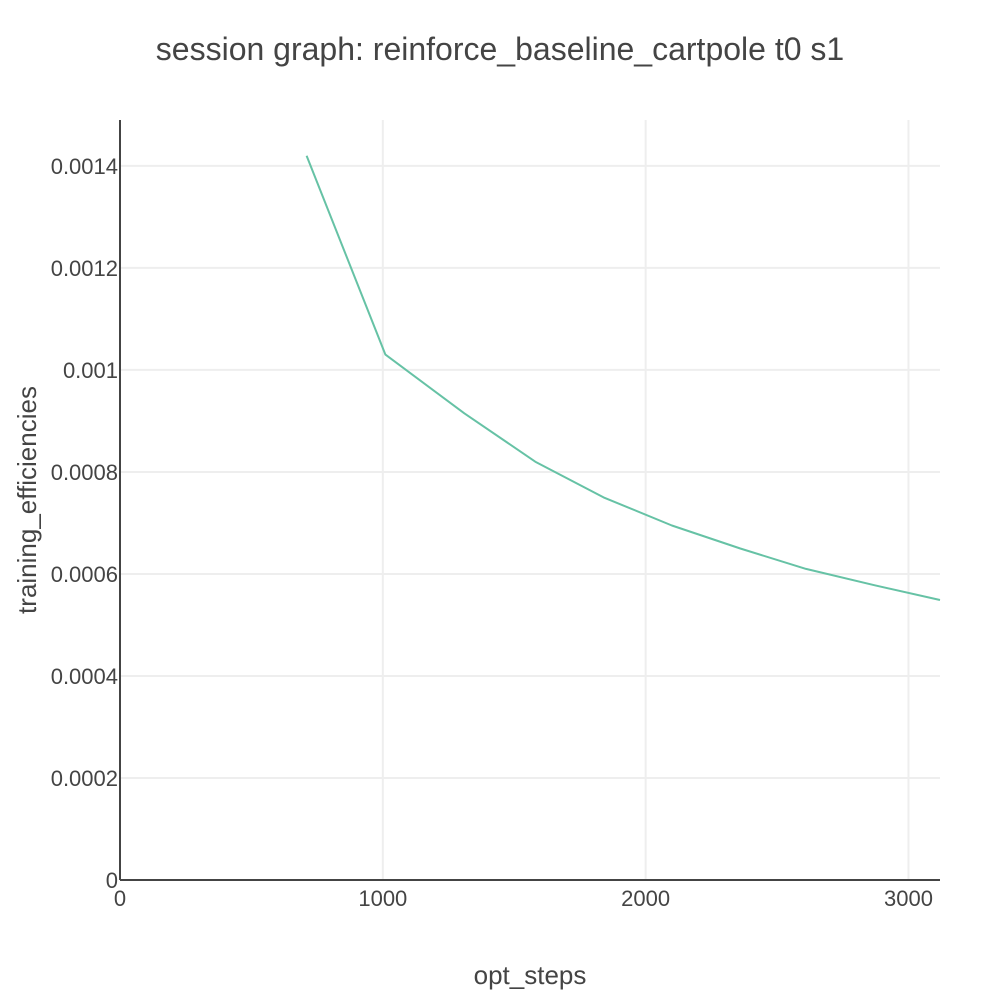 Image resolution: width=1000 pixels, height=1000 pixels. I want to click on x-tick-label: 1000, so click(382, 898).